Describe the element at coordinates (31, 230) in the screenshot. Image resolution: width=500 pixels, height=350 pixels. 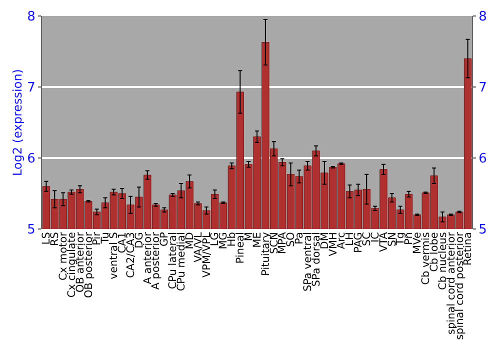
I see `y-tick-label: 5` at that location.